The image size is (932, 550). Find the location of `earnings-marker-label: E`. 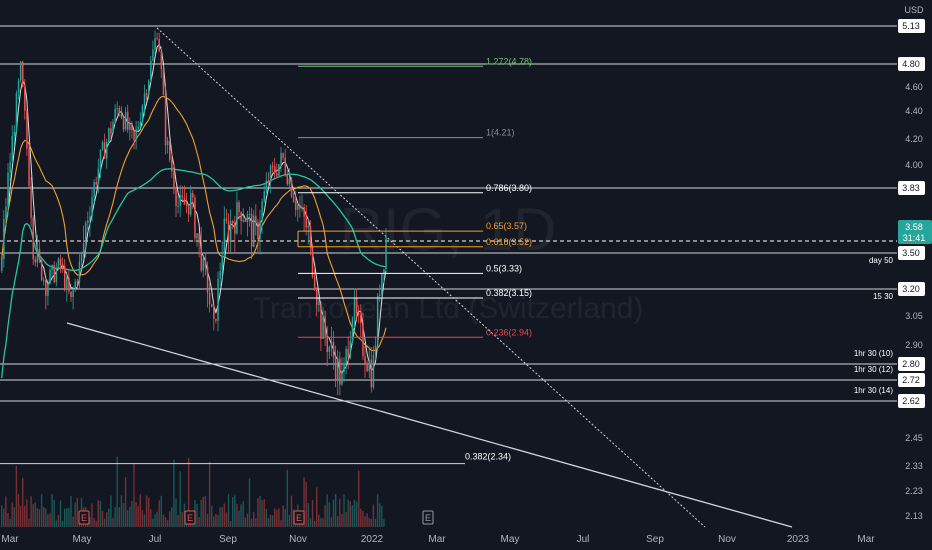

earnings-marker-label: E is located at coordinates (190, 518).